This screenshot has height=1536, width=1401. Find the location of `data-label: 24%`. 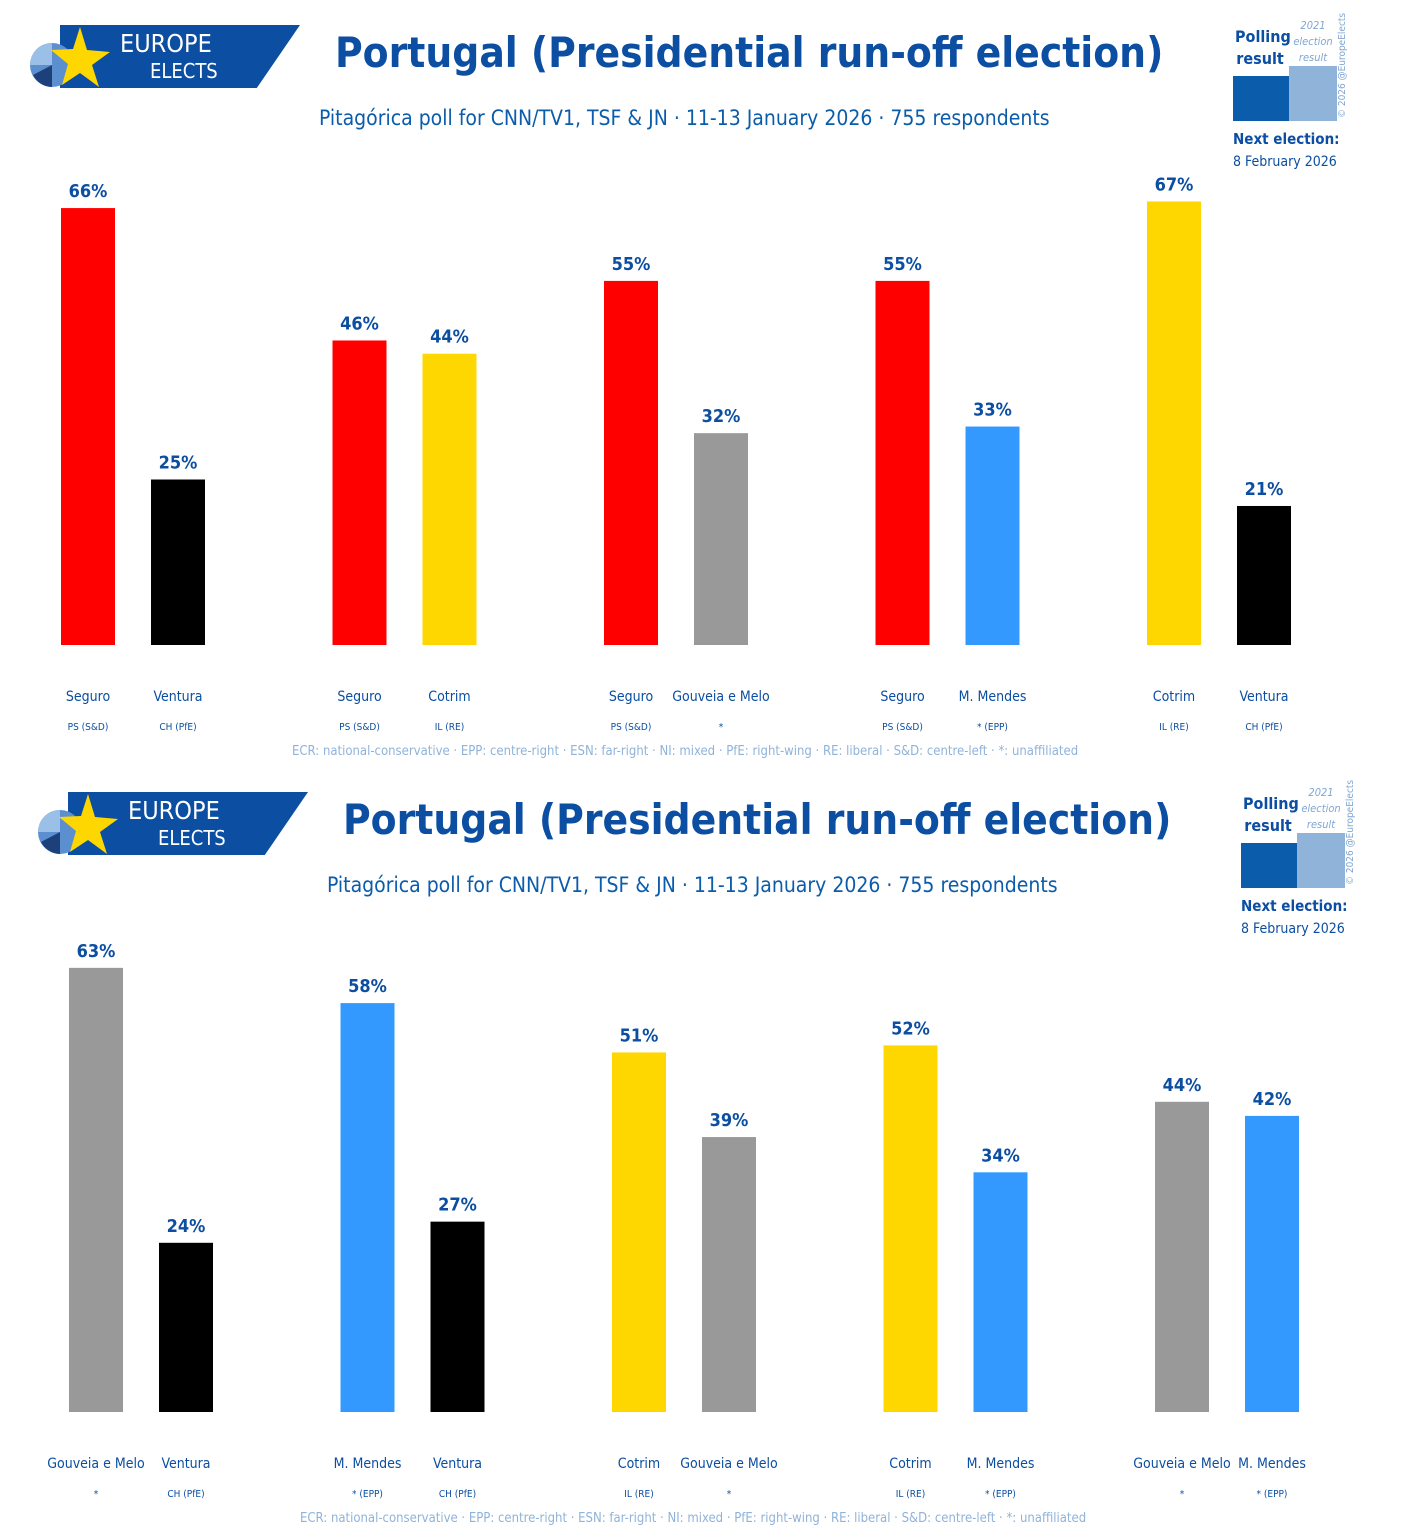

data-label: 24% is located at coordinates (186, 1226).